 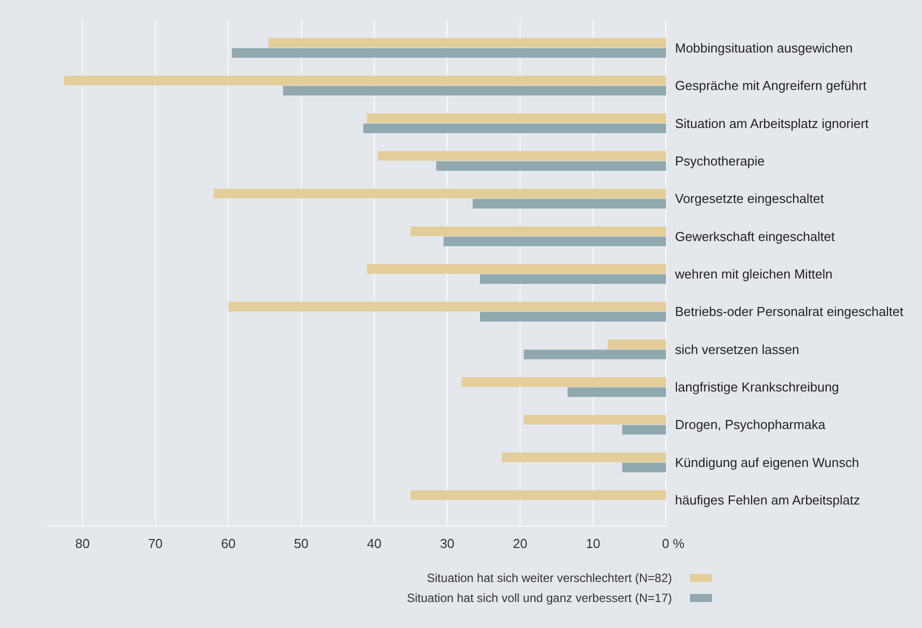 I want to click on y-tick-label: langfristige Krankschreibung, so click(x=757, y=387).